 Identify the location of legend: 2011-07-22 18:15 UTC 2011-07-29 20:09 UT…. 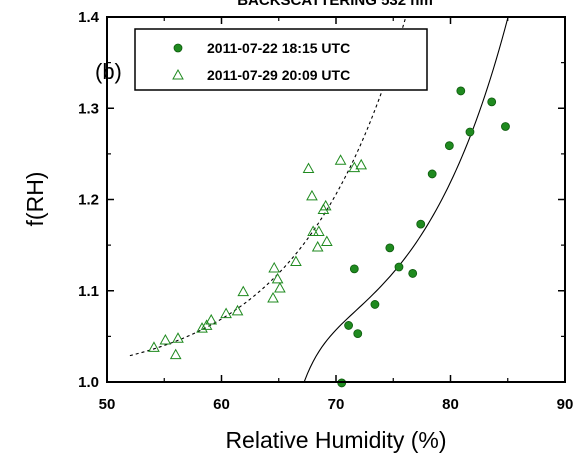
(281, 59).